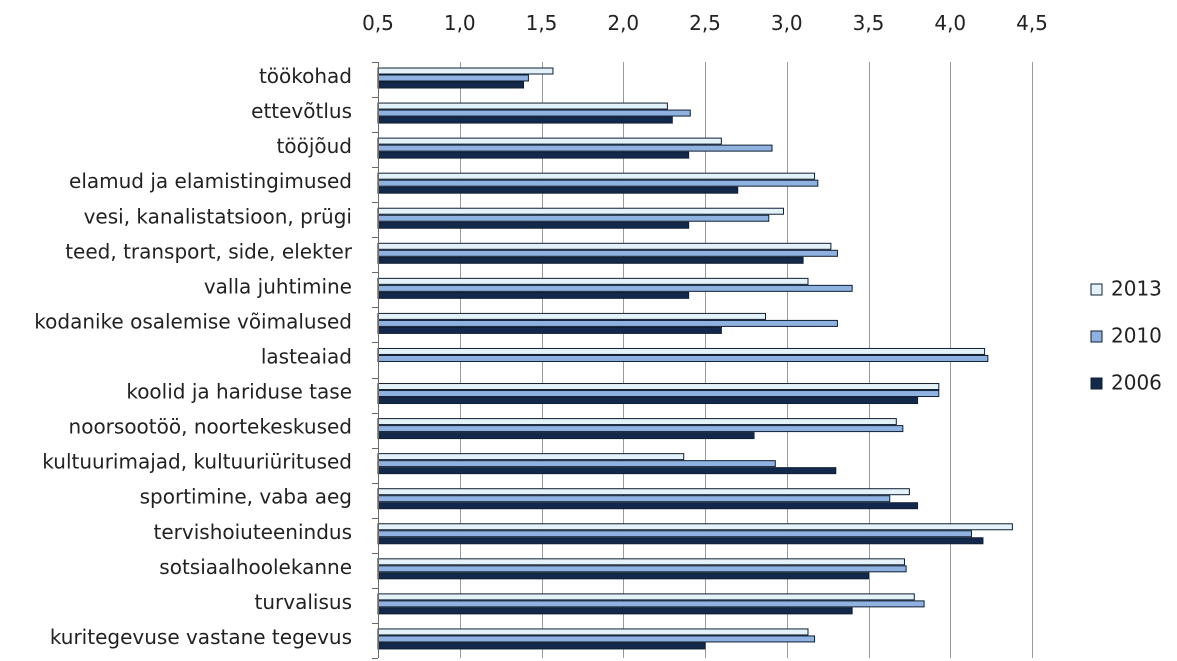 Image resolution: width=1177 pixels, height=661 pixels. Describe the element at coordinates (1136, 336) in the screenshot. I see `legend-label: 2010` at that location.